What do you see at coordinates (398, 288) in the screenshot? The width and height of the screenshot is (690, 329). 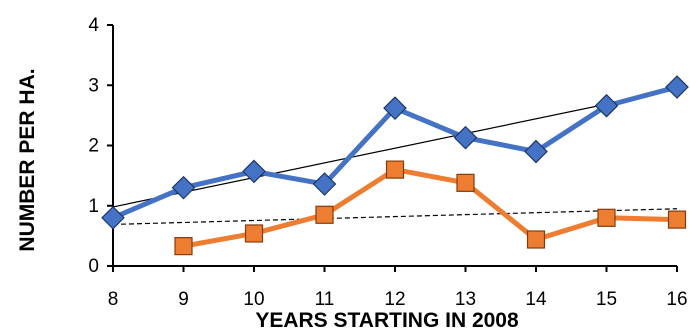 I see `x-ticks-group: 8 9 10 11 12 13 14 15 16` at bounding box center [398, 288].